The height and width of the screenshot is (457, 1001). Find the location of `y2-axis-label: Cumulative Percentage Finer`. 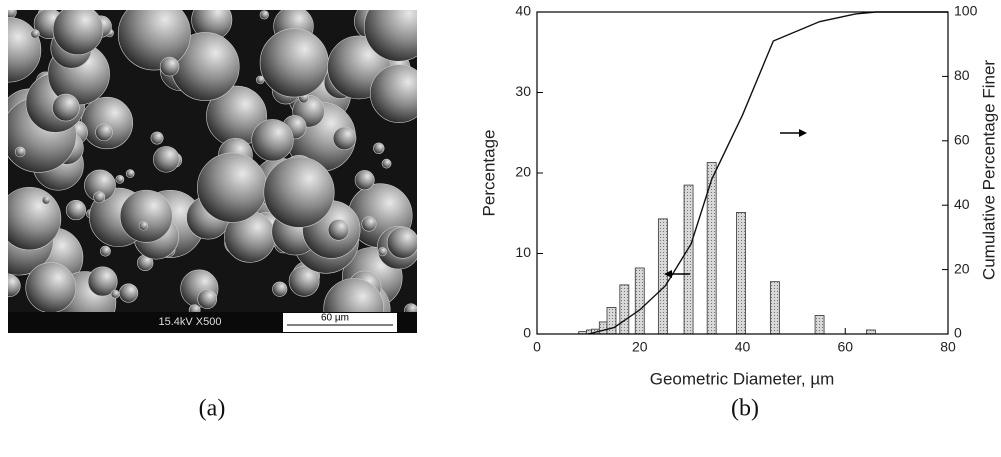

y2-axis-label: Cumulative Percentage Finer is located at coordinates (988, 170).